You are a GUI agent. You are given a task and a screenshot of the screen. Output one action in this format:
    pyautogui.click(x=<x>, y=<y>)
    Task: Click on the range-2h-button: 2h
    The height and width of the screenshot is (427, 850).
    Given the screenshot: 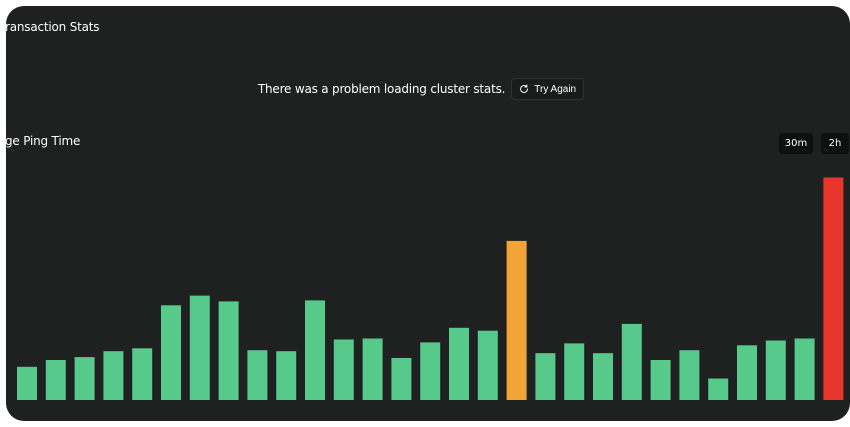 What is the action you would take?
    pyautogui.click(x=835, y=143)
    